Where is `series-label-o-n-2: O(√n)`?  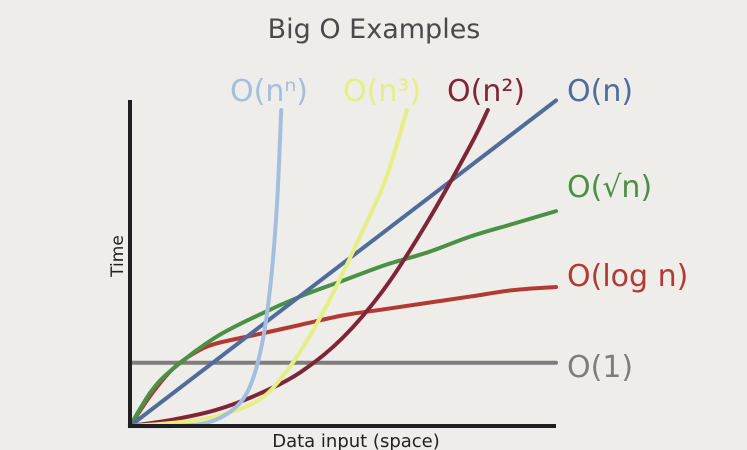
series-label-o-n-2: O(√n) is located at coordinates (609, 187).